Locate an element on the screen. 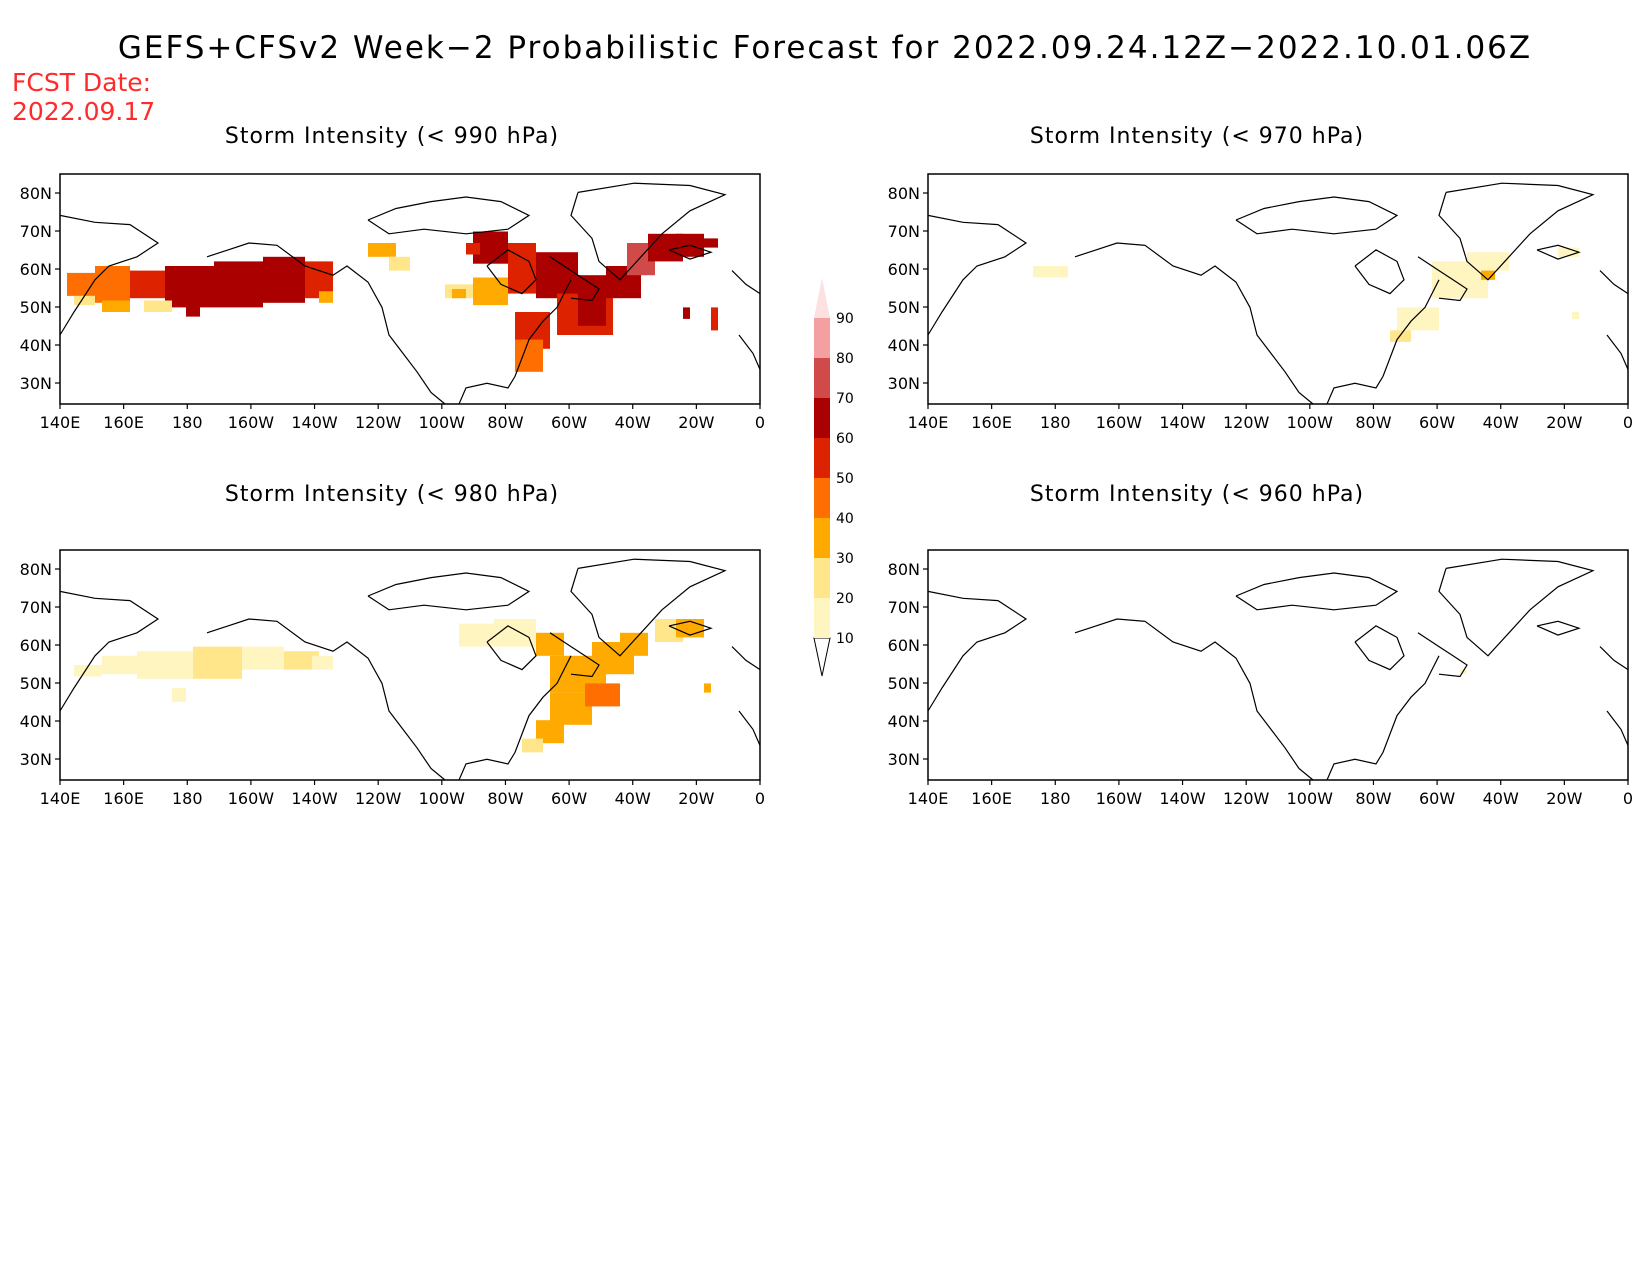  lon-label: 160E is located at coordinates (991, 422).